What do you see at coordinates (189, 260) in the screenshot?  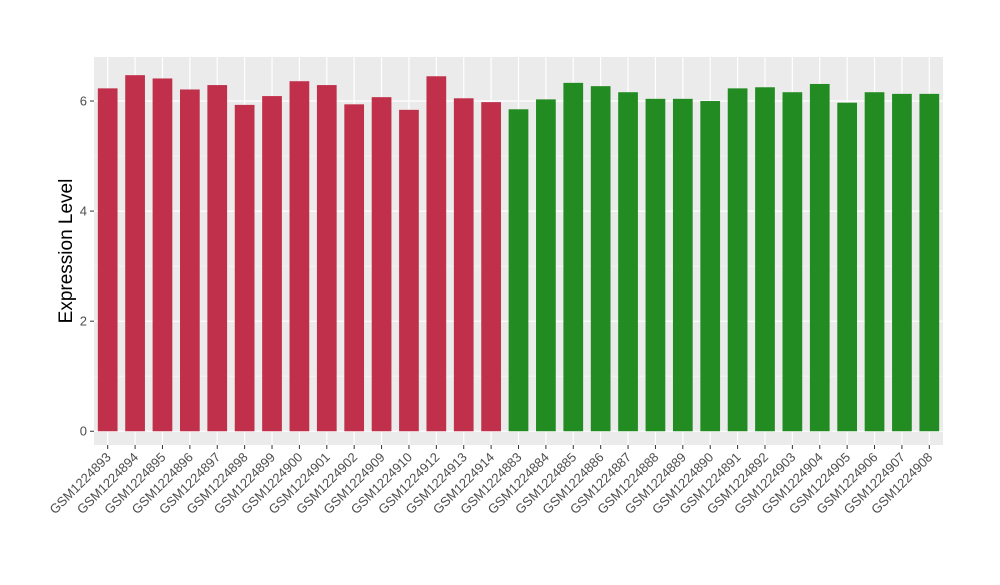 I see `bar-GSM1224896` at bounding box center [189, 260].